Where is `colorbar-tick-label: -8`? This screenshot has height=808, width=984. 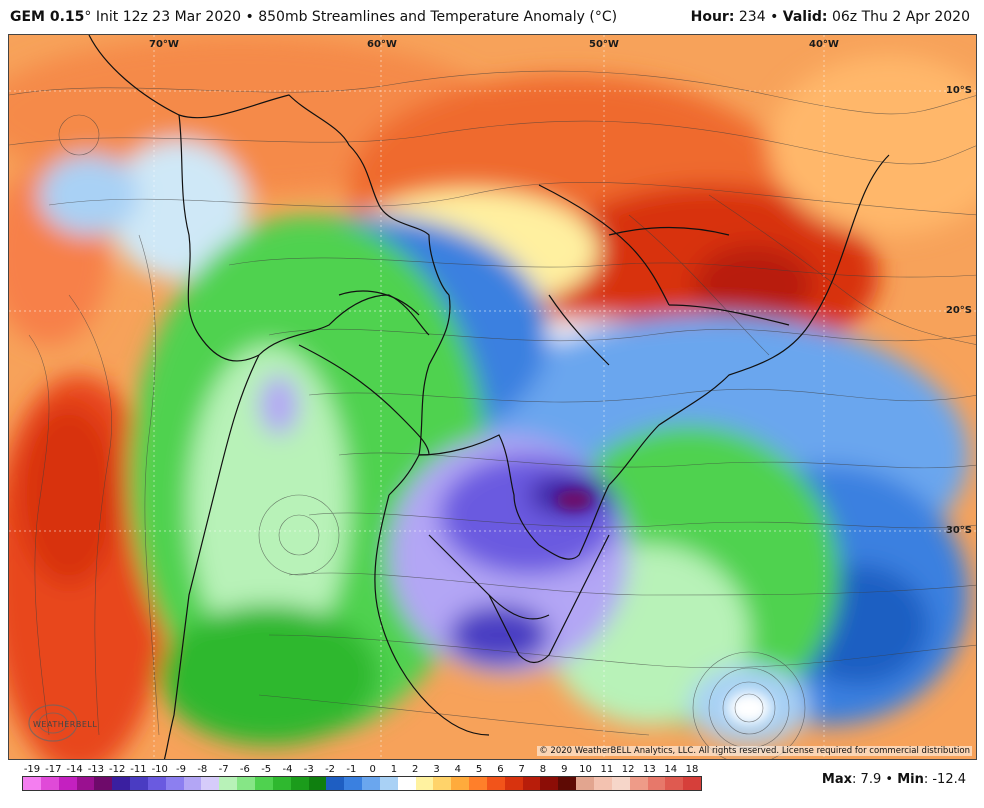
colorbar-tick-label: -8 is located at coordinates (202, 769).